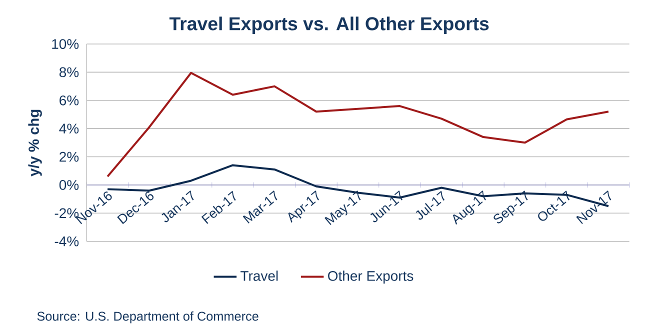 Image resolution: width=660 pixels, height=330 pixels. What do you see at coordinates (66, 241) in the screenshot?
I see `y-tick-label: -4%` at bounding box center [66, 241].